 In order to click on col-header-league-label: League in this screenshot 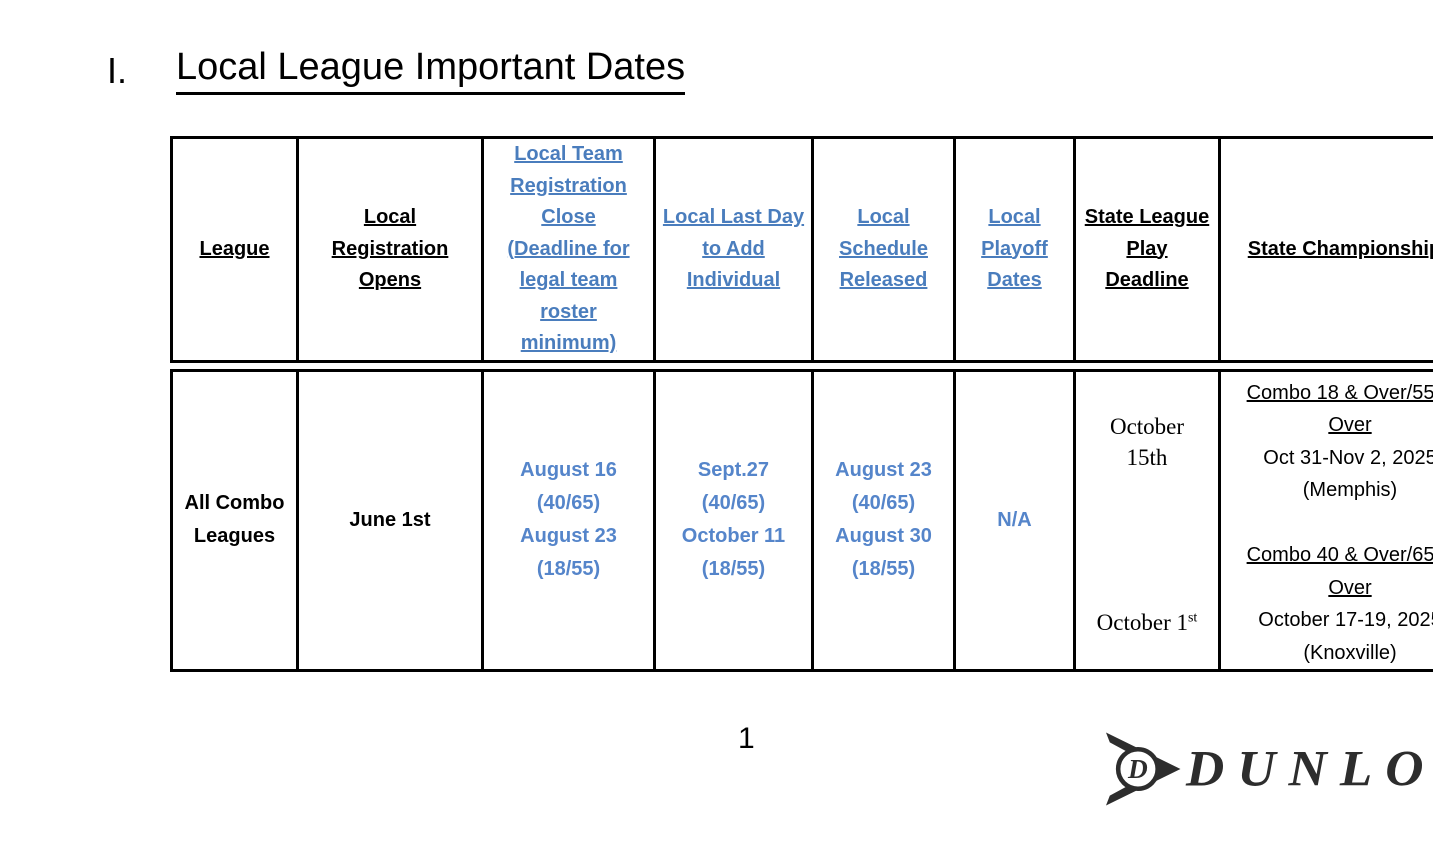, I will do `click(234, 248)`.